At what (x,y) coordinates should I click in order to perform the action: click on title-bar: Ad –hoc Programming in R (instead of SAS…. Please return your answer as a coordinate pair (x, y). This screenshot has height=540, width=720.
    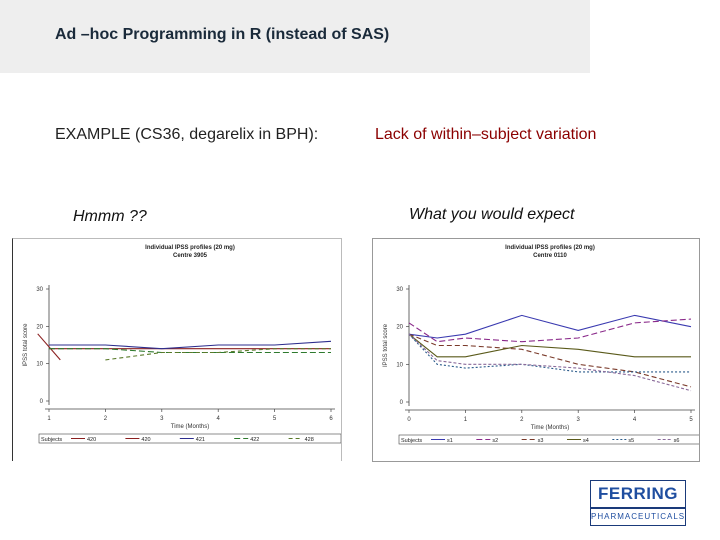
    Looking at the image, I should click on (295, 36).